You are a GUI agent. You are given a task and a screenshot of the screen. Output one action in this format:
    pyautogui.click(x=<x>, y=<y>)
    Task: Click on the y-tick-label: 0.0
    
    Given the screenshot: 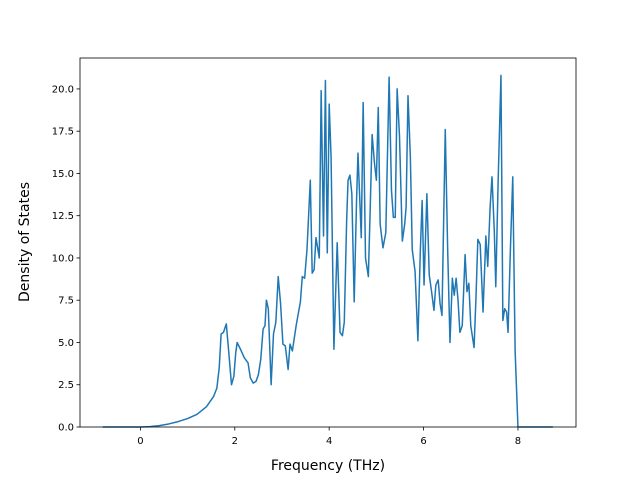 What is the action you would take?
    pyautogui.click(x=66, y=428)
    